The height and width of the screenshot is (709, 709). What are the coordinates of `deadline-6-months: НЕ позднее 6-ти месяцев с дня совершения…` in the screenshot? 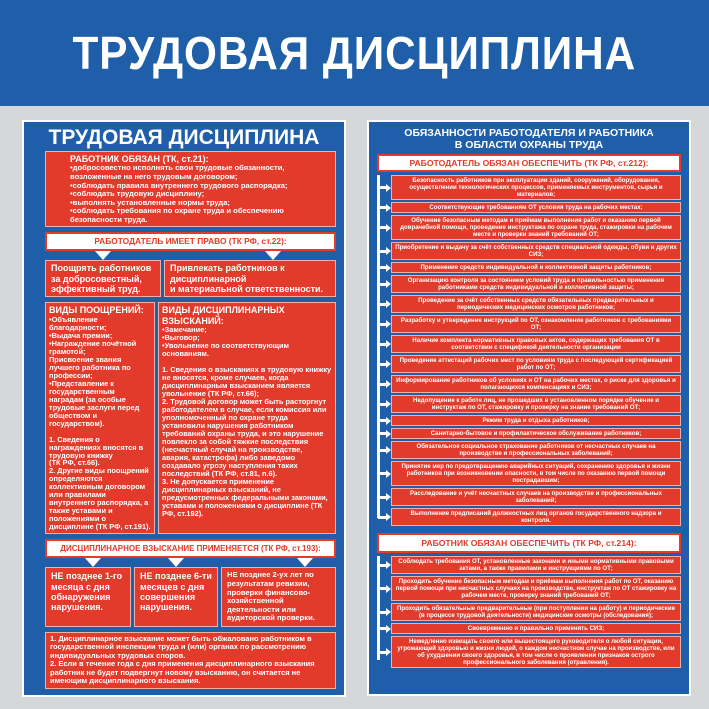 It's located at (176, 597).